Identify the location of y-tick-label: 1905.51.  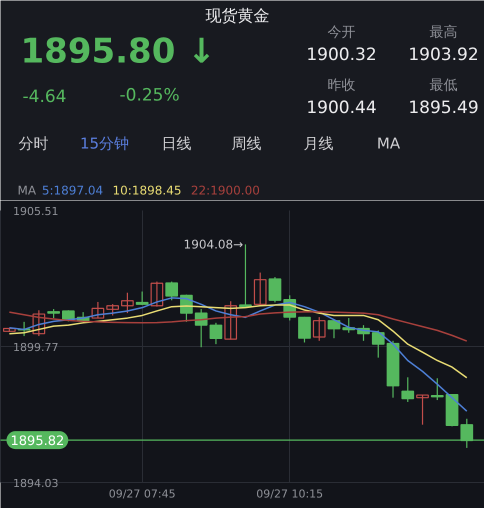
(36, 211).